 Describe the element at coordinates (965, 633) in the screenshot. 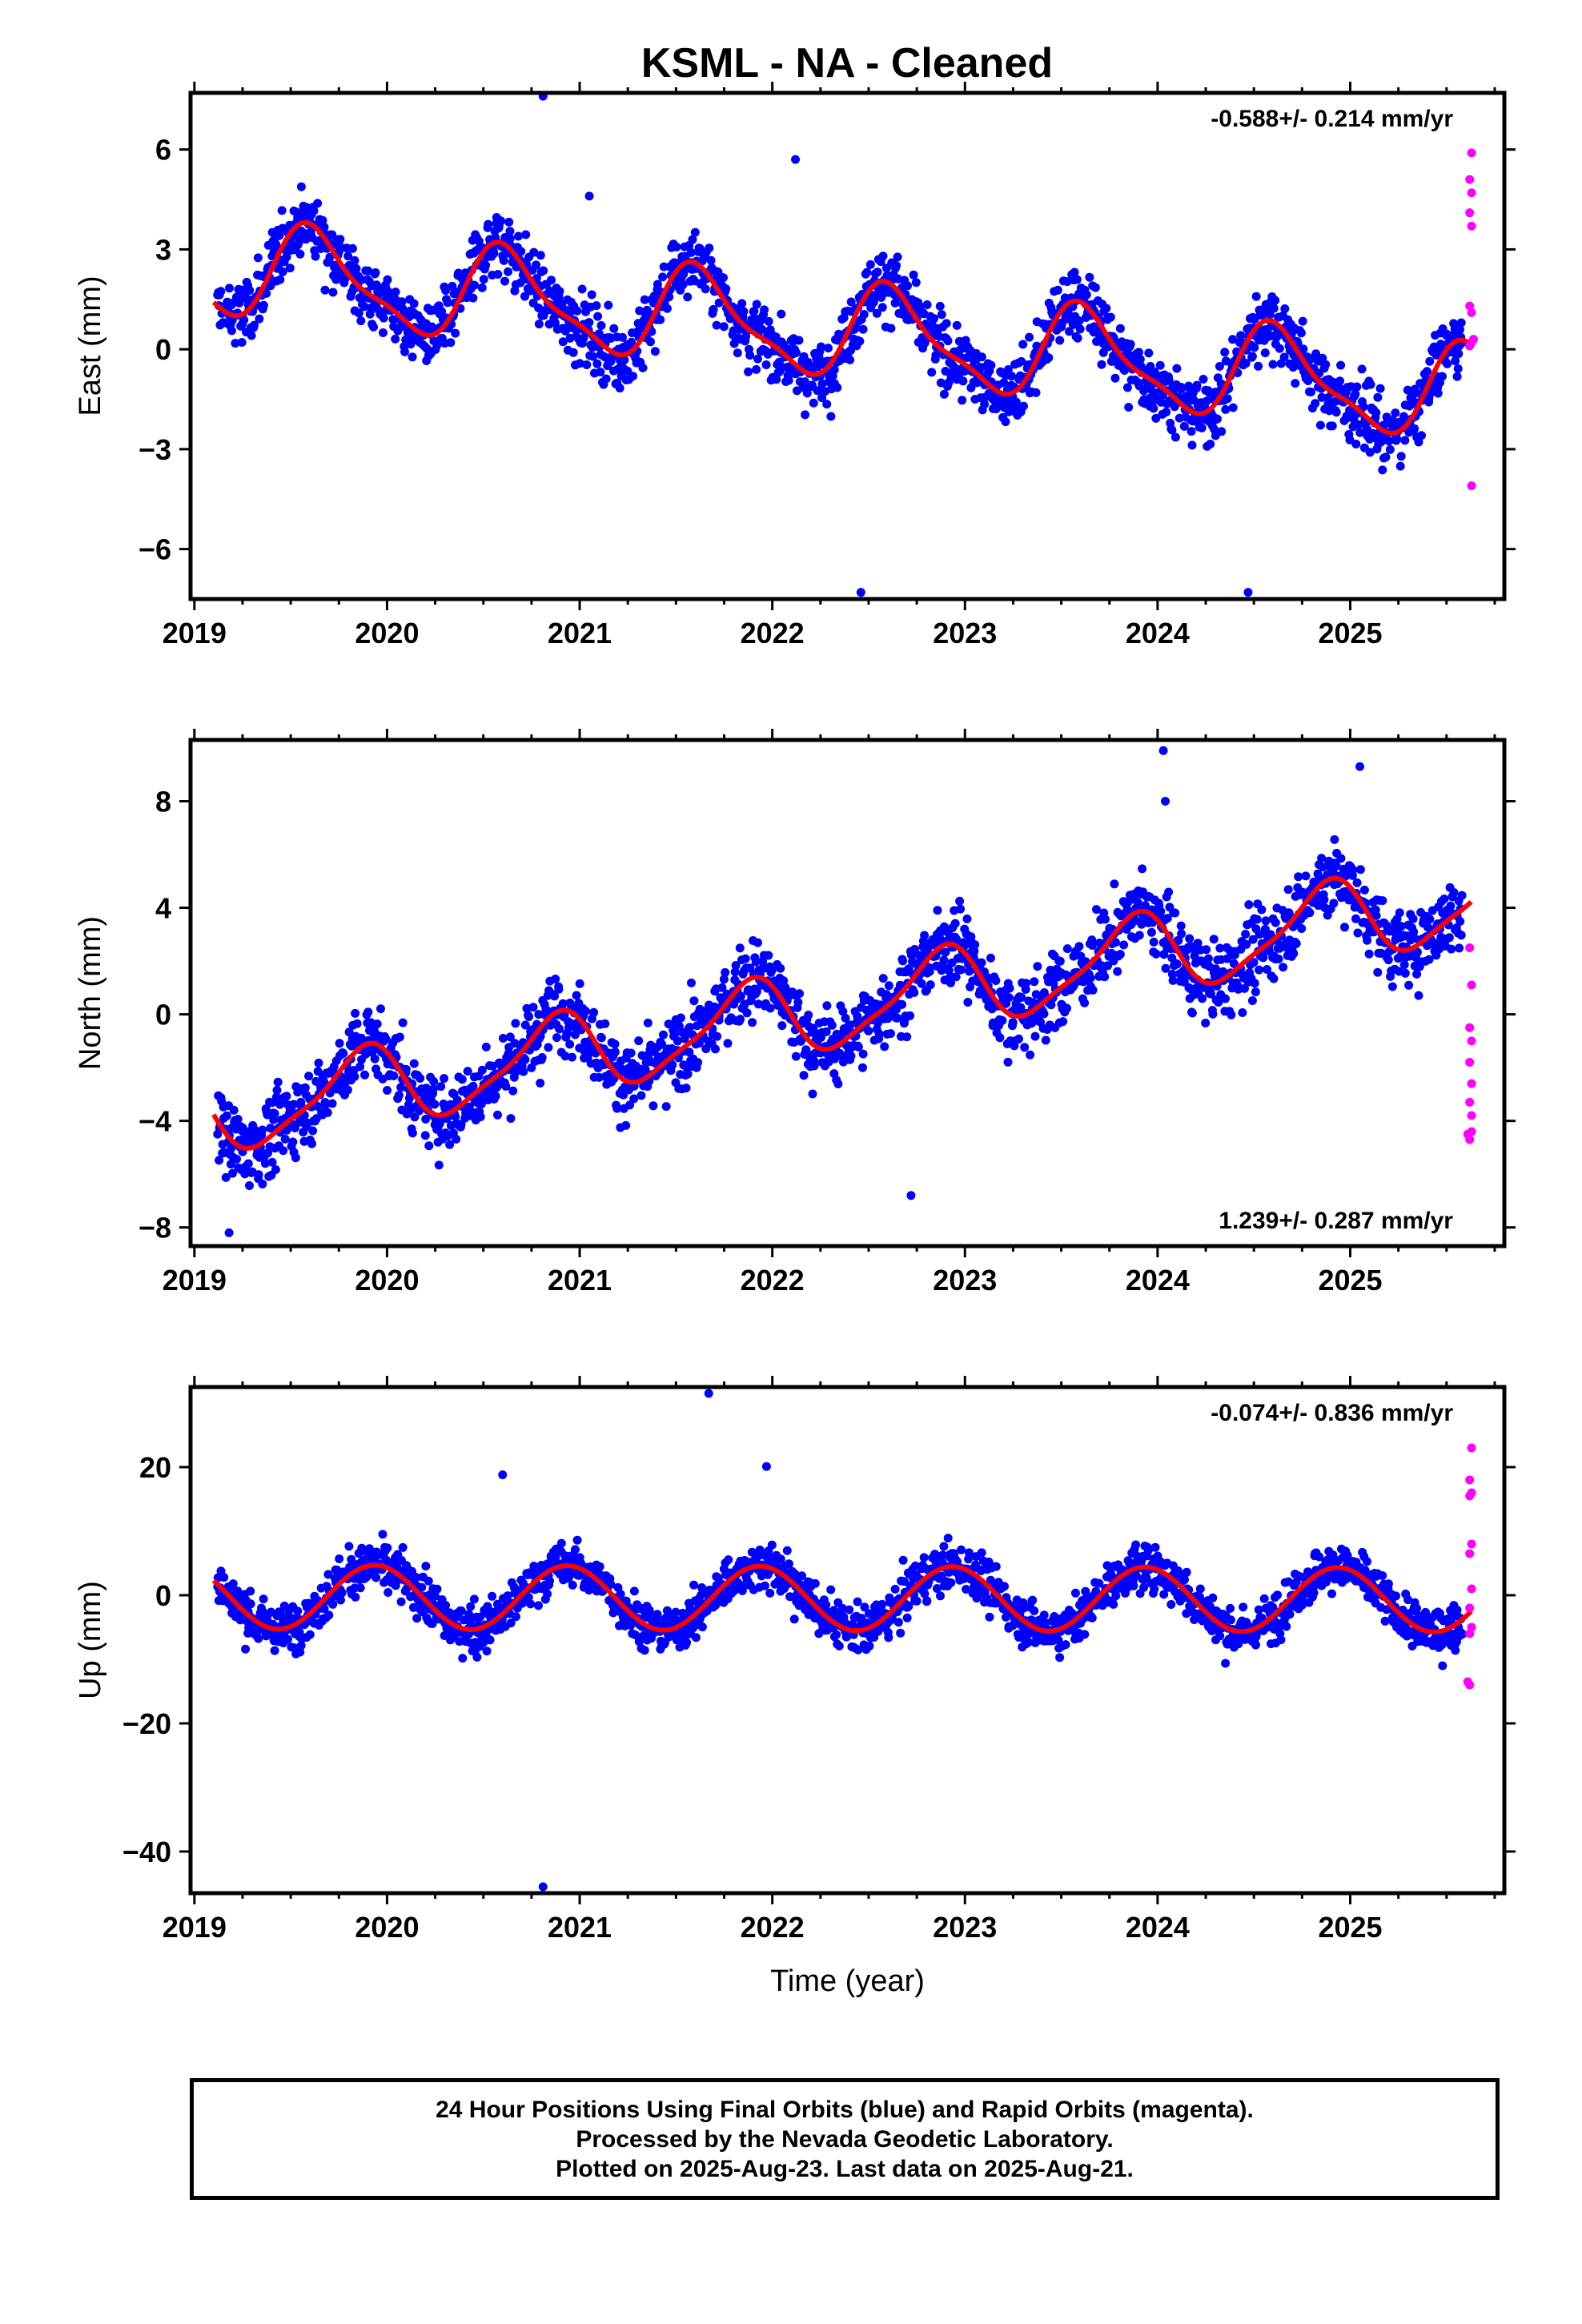

I see `x-tick-label: 2023` at that location.